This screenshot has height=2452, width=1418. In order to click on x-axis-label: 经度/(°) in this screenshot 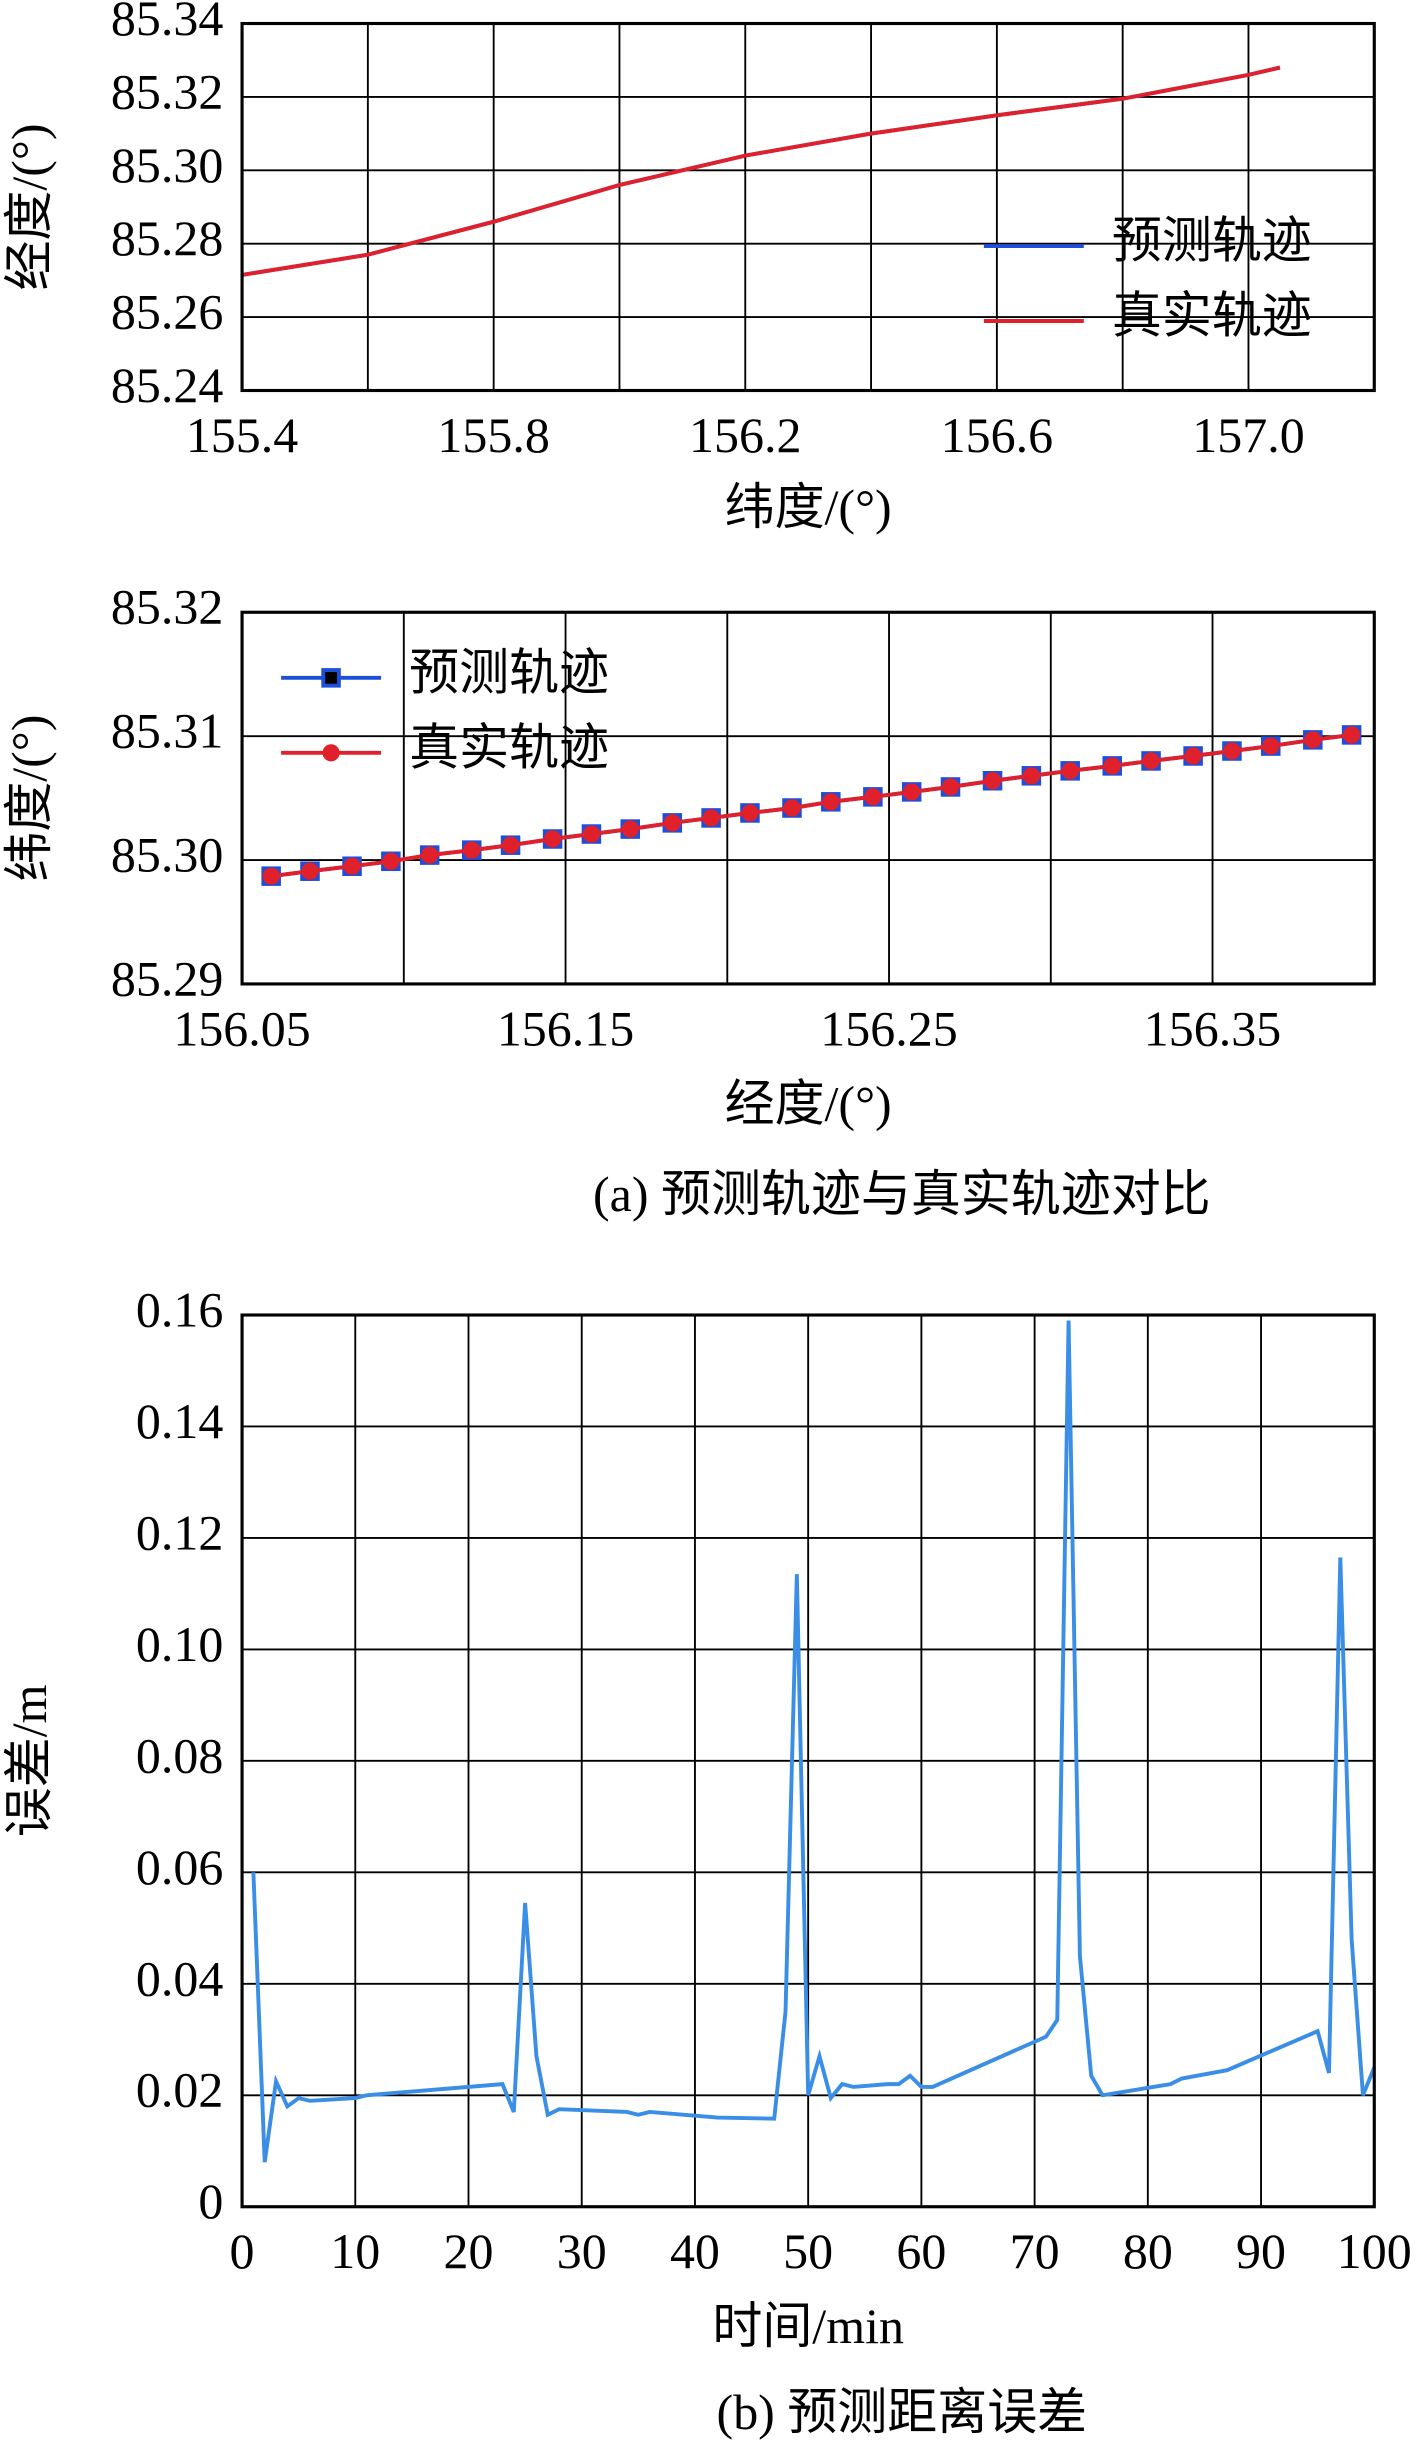, I will do `click(808, 1103)`.